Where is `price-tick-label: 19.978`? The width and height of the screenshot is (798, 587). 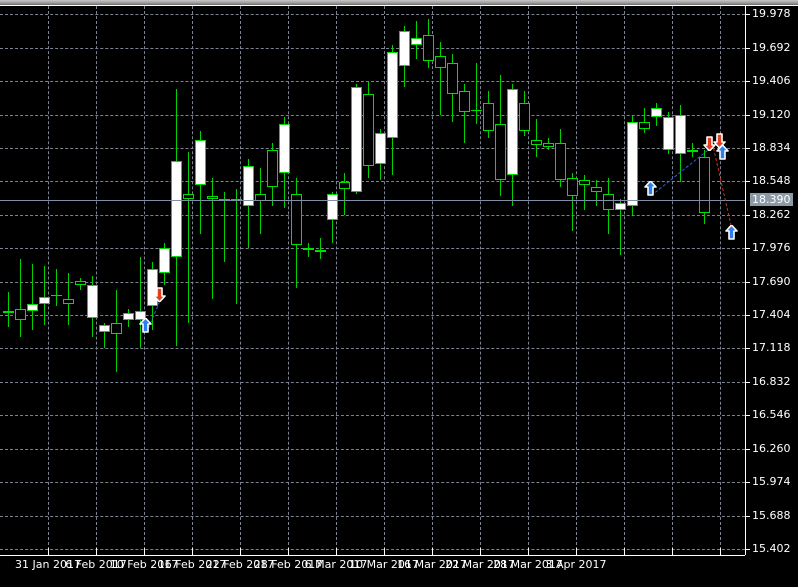
price-tick-label: 19.978 is located at coordinates (771, 13).